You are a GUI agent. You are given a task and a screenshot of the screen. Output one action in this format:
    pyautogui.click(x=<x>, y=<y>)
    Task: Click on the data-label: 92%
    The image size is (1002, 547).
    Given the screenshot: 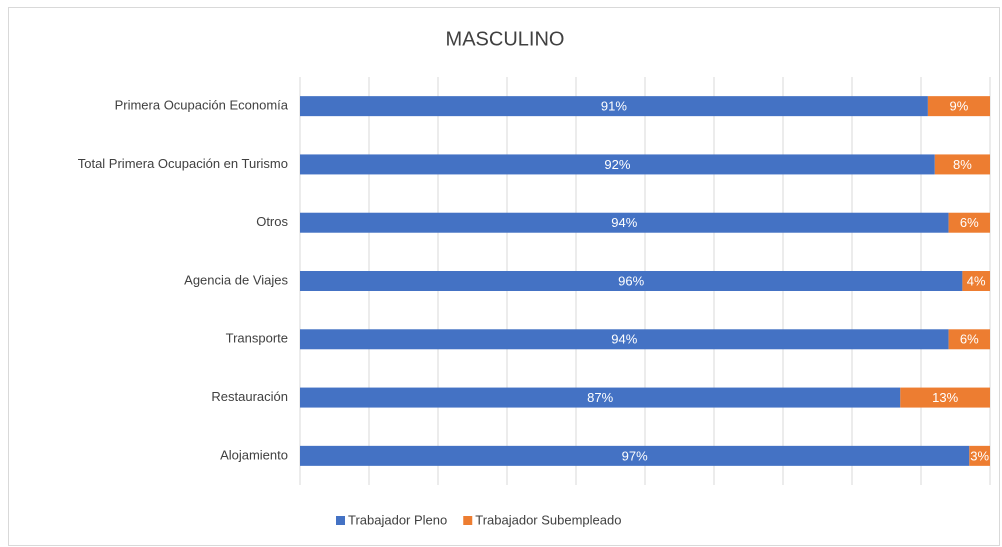 What is the action you would take?
    pyautogui.click(x=617, y=164)
    